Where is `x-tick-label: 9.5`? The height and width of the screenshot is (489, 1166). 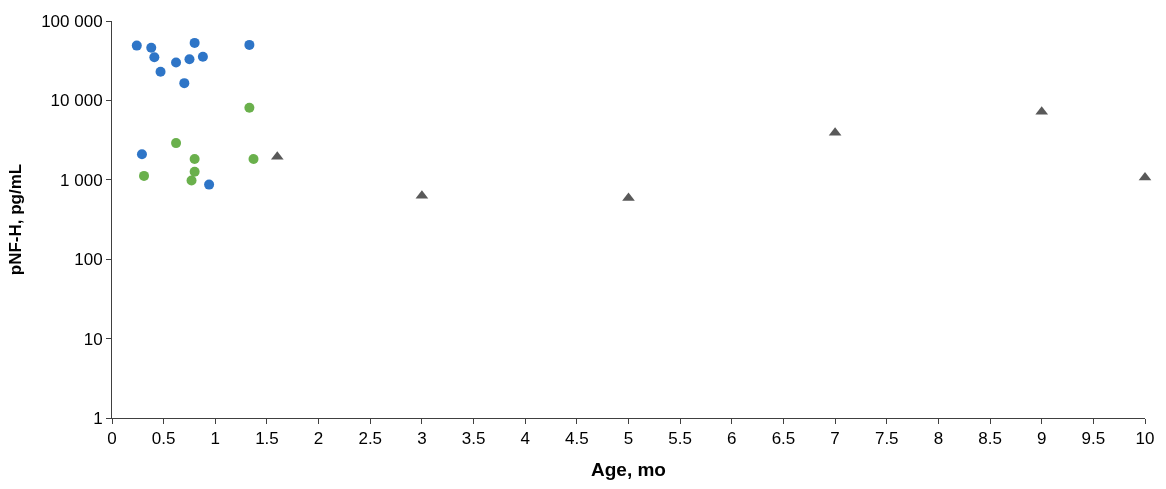 x-tick-label: 9.5 is located at coordinates (1093, 439).